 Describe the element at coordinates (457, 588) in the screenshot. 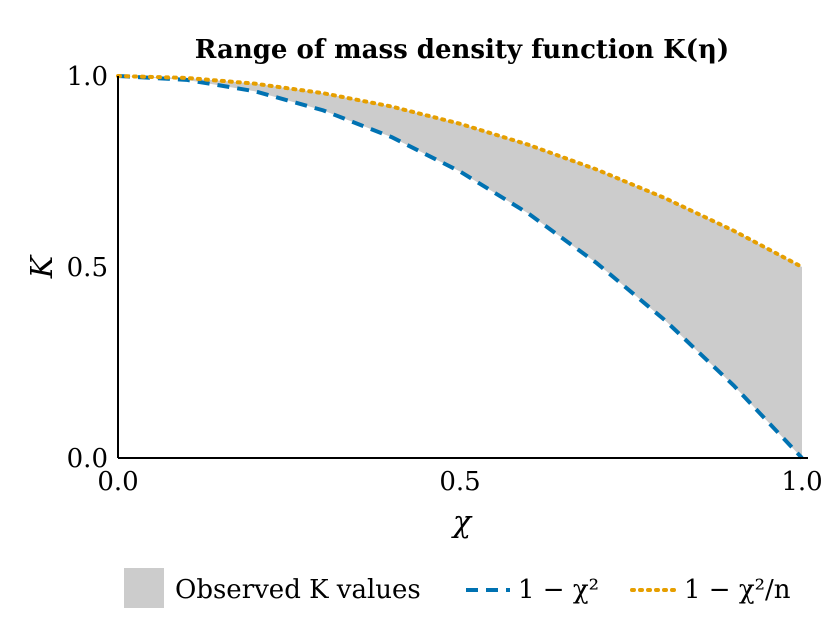

I see `legend: Observed K values 1 − χ² 1 − χ²/n` at that location.